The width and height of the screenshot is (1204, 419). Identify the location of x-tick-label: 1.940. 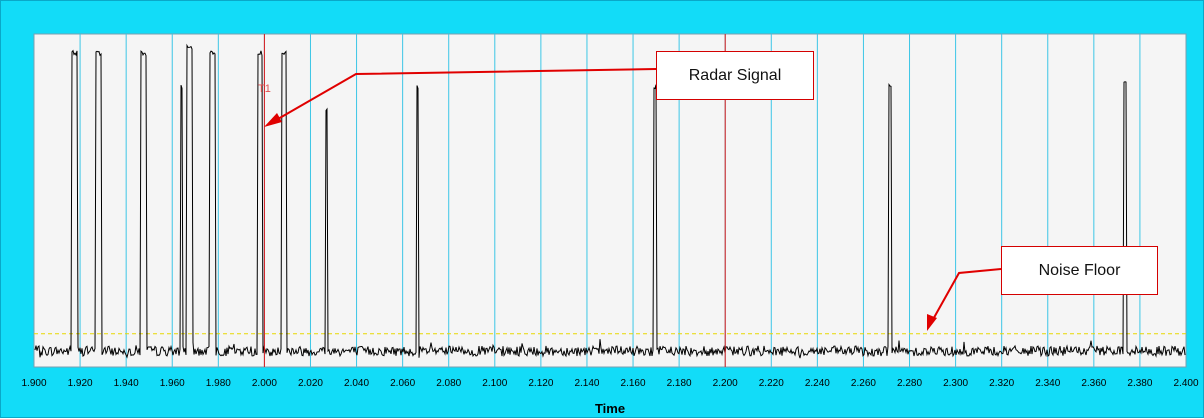
(126, 383).